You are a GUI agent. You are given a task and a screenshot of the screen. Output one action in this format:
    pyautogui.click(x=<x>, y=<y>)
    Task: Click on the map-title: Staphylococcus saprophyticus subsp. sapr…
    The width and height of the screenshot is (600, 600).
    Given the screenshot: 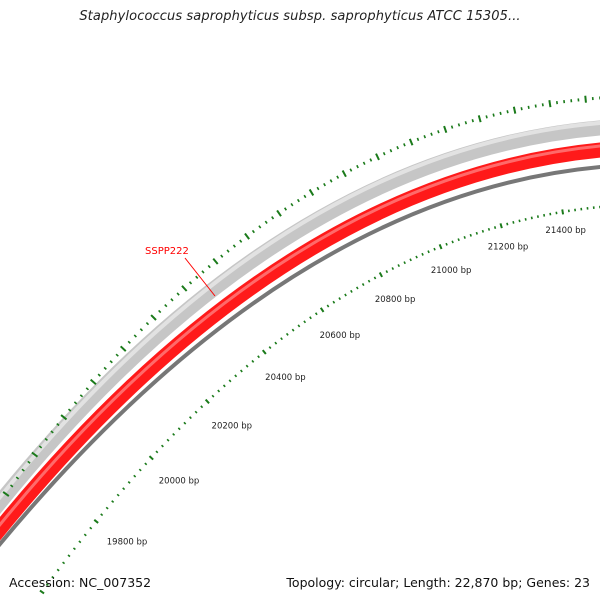 What is the action you would take?
    pyautogui.click(x=300, y=16)
    